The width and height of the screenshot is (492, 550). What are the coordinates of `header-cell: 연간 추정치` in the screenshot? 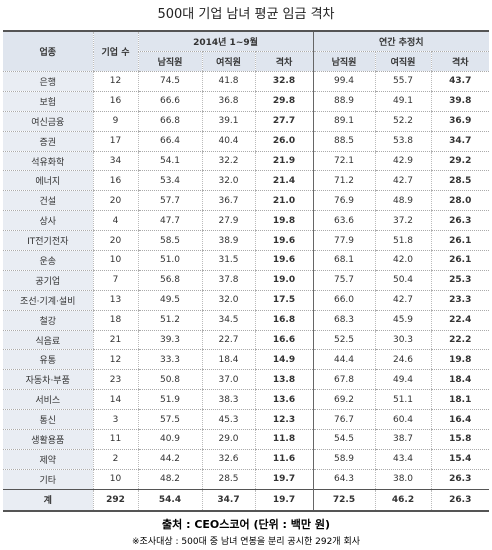 It's located at (400, 41).